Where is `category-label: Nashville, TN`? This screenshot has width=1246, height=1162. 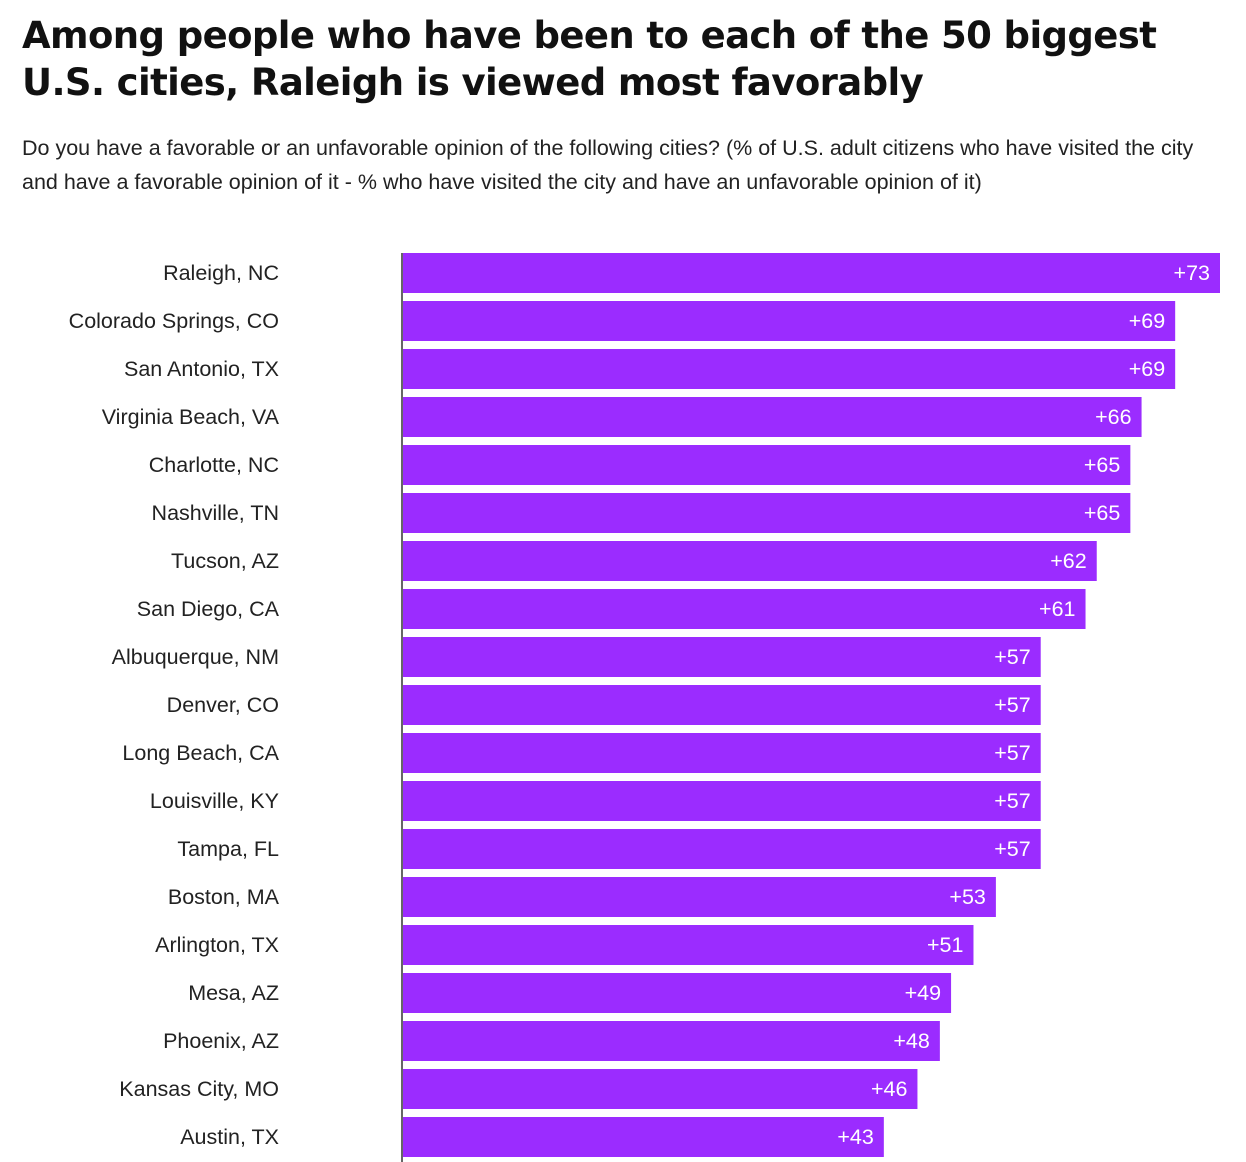 category-label: Nashville, TN is located at coordinates (215, 513).